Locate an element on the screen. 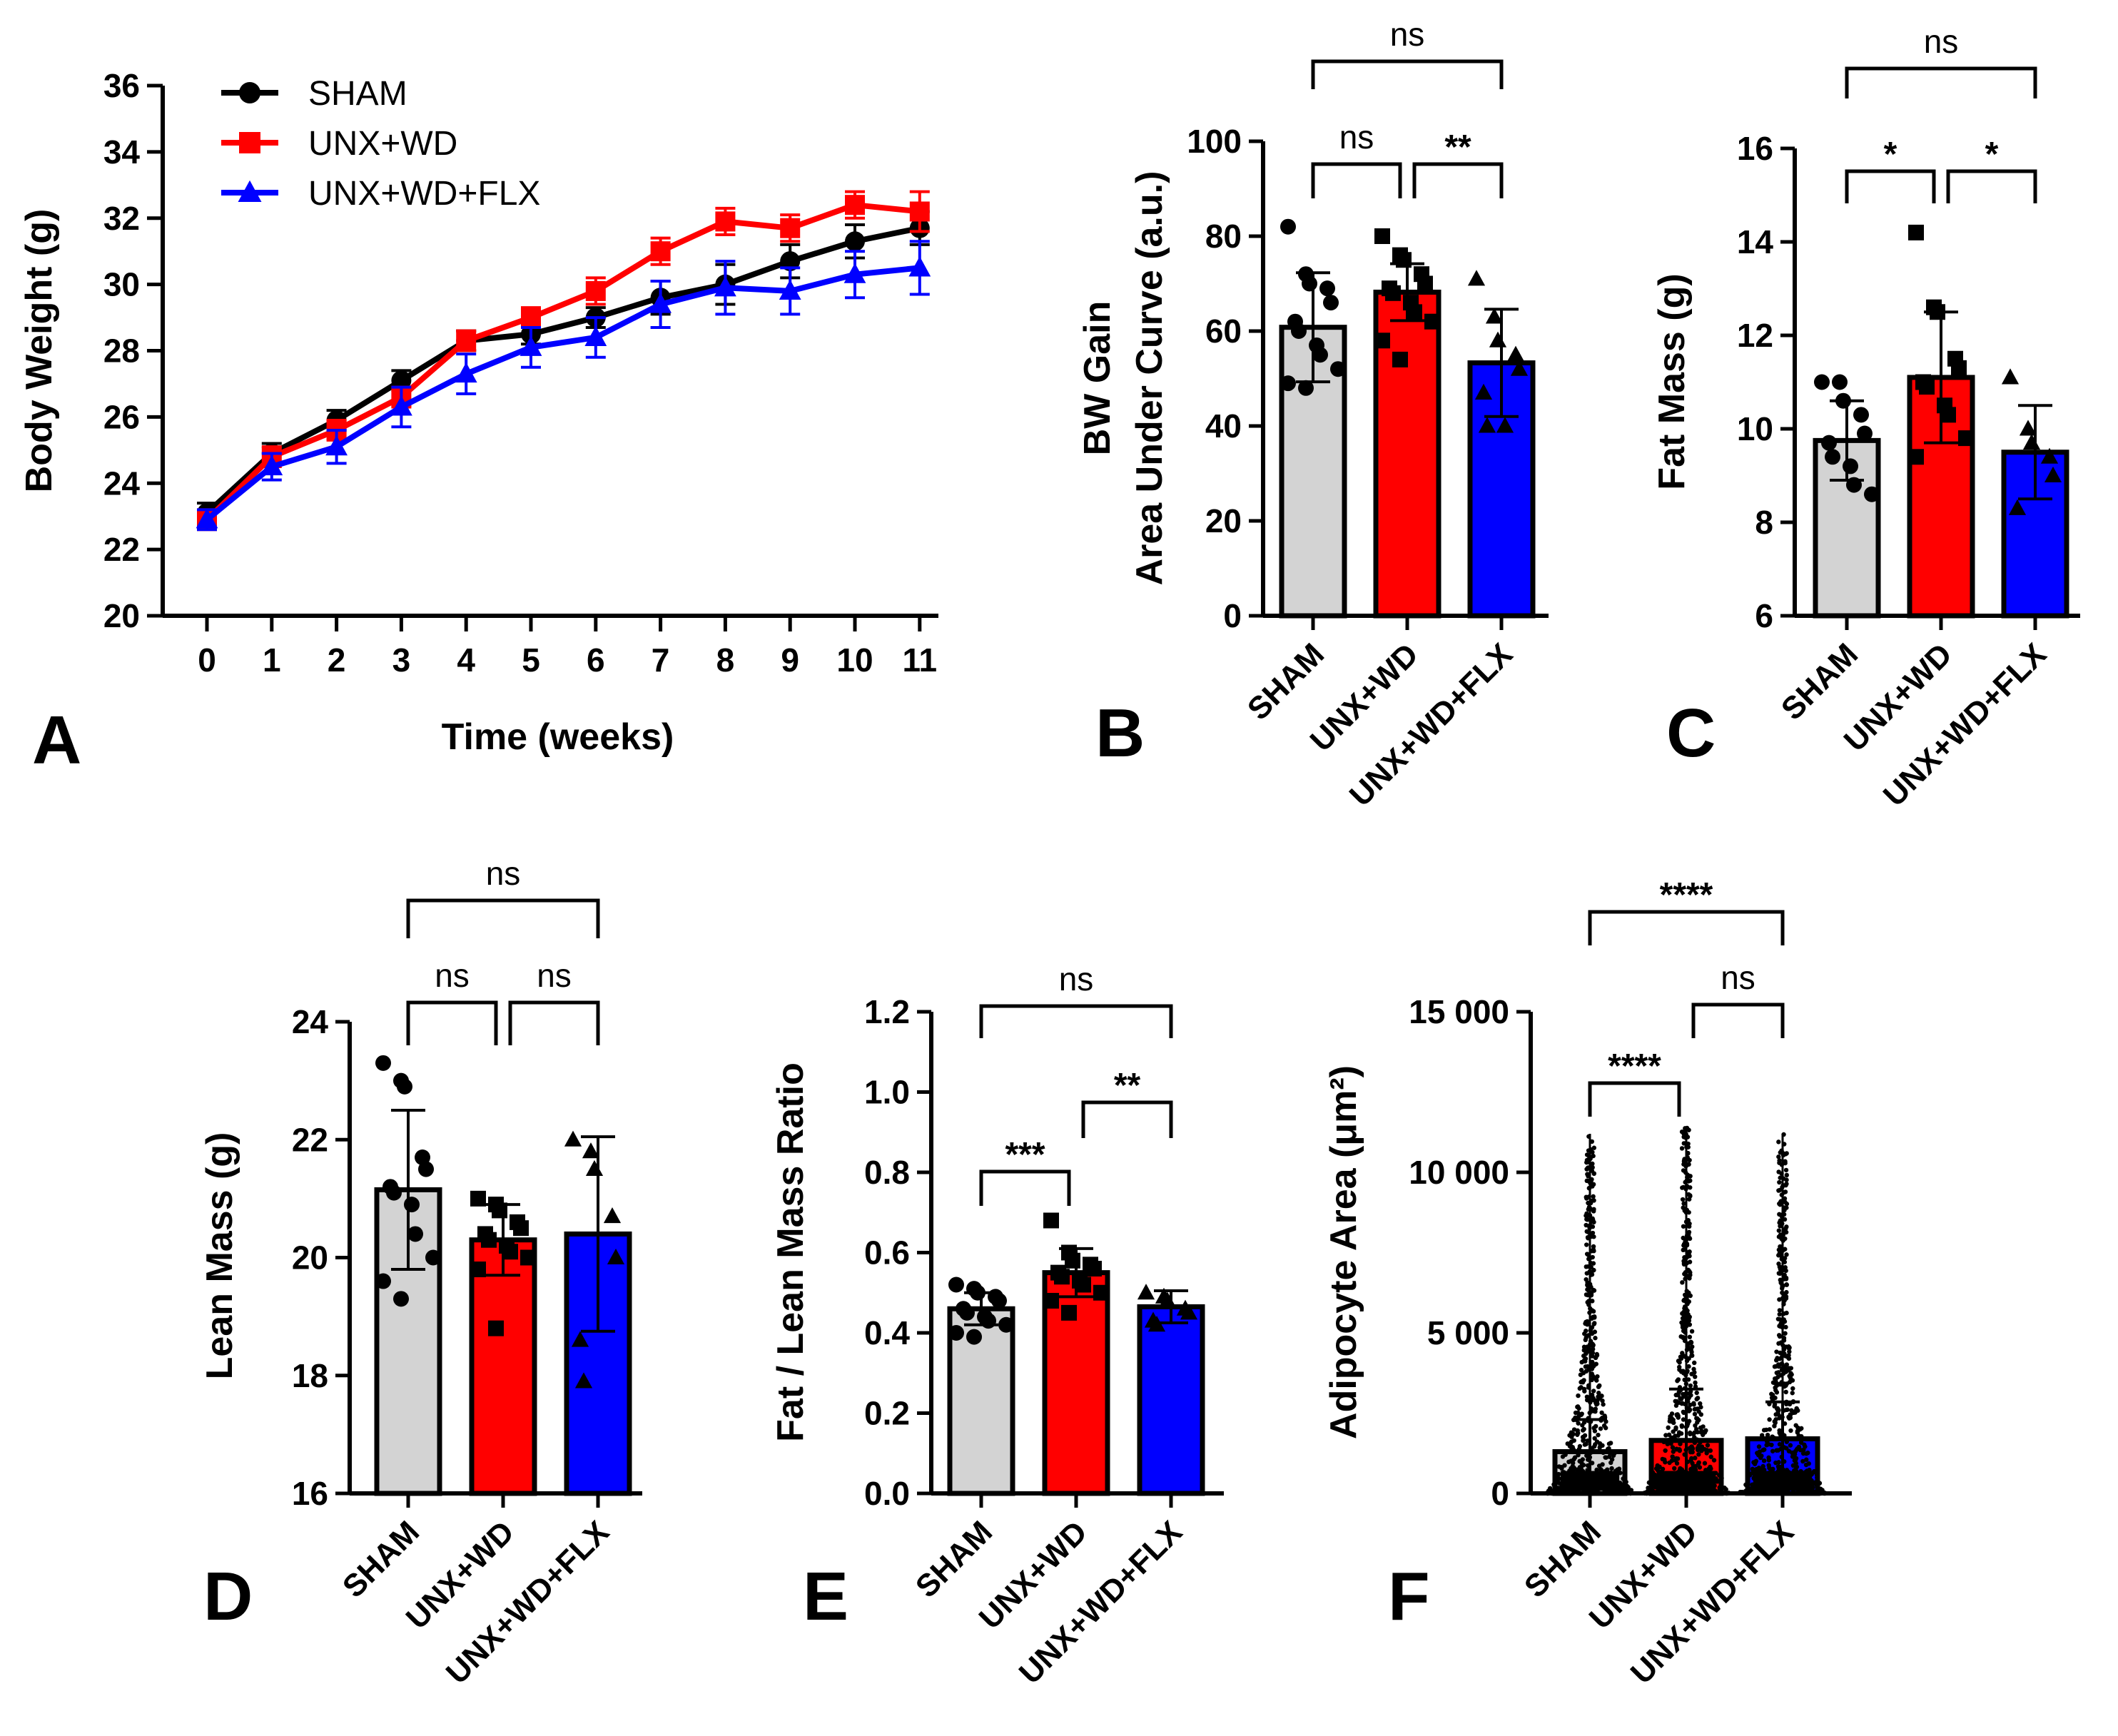 Image resolution: width=2118 pixels, height=1736 pixels. panel-letter-e: E is located at coordinates (825, 1596).